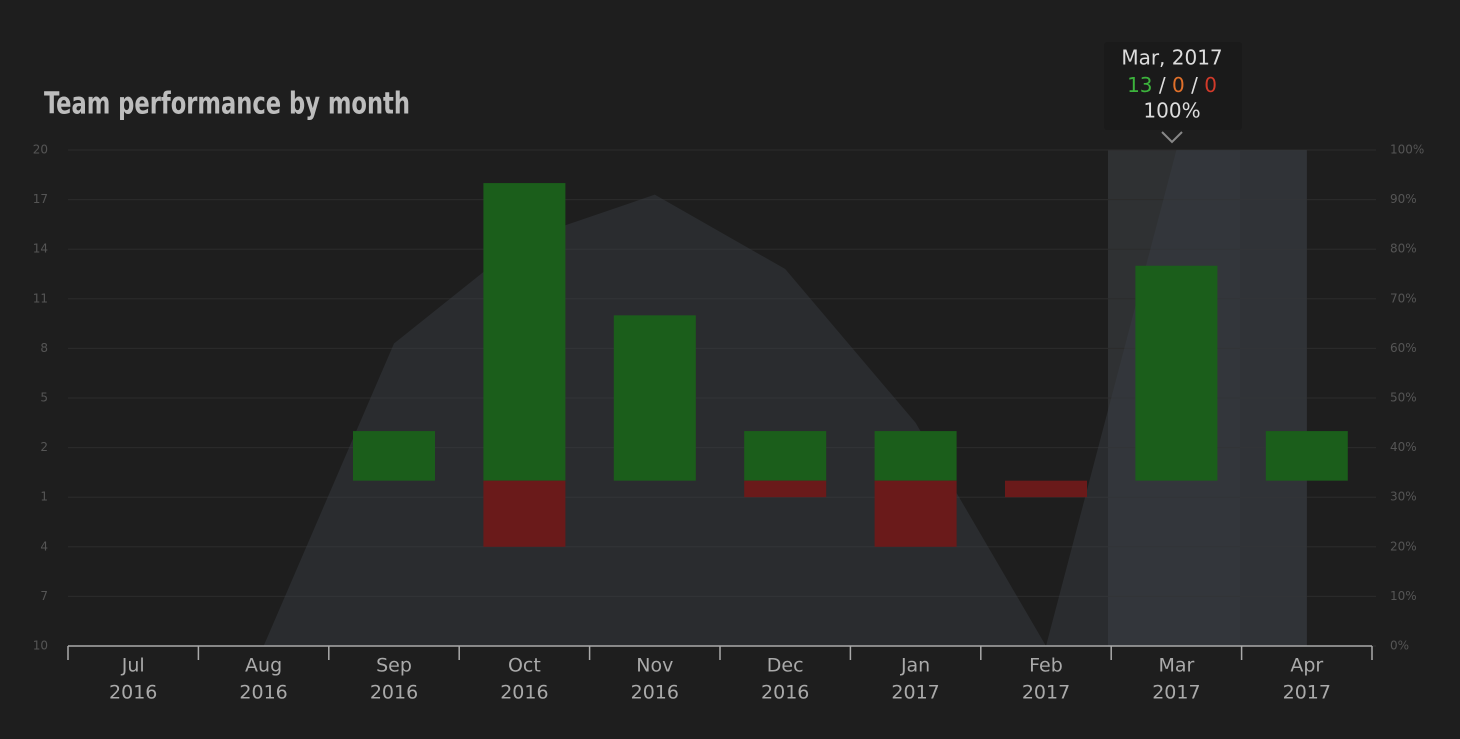 The height and width of the screenshot is (739, 1460). I want to click on tooltip-record: 13 / 0 / 0, so click(1172, 85).